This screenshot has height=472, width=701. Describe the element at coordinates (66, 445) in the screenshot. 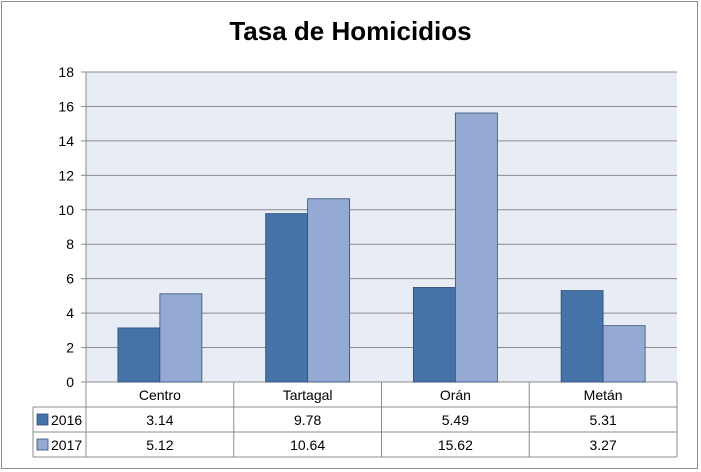

I see `legend-label: 2017` at that location.